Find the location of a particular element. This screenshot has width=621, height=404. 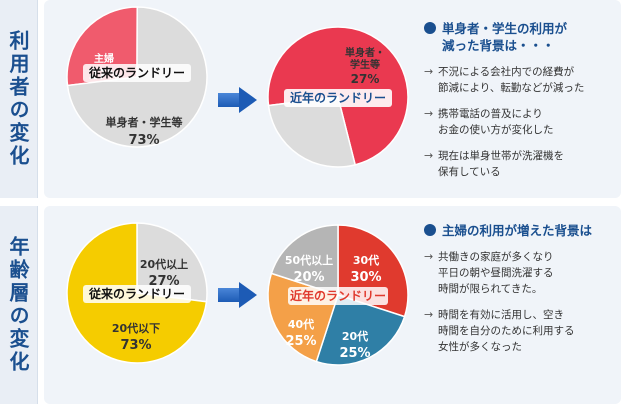

slice-name-label: 20代以上 is located at coordinates (164, 264).